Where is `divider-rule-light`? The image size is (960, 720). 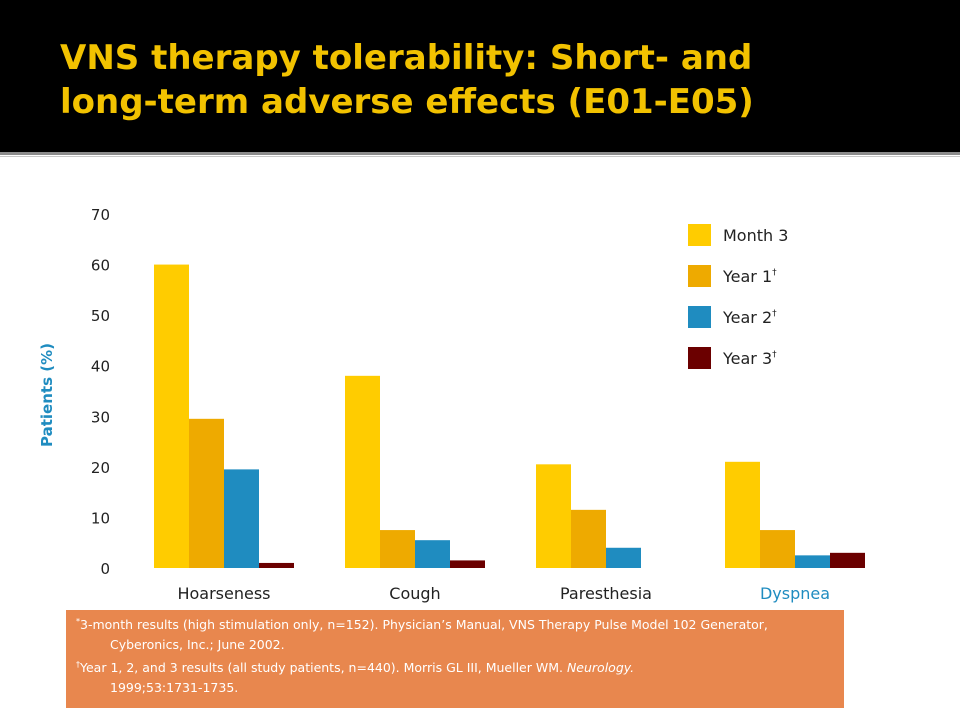 divider-rule-light is located at coordinates (480, 156).